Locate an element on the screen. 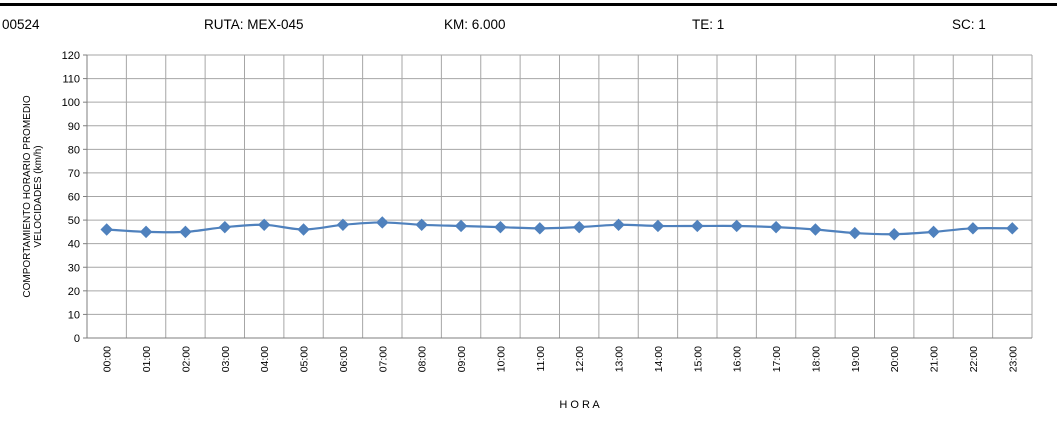 The height and width of the screenshot is (421, 1057). route-label: RUTA: MEX-045 is located at coordinates (254, 24).